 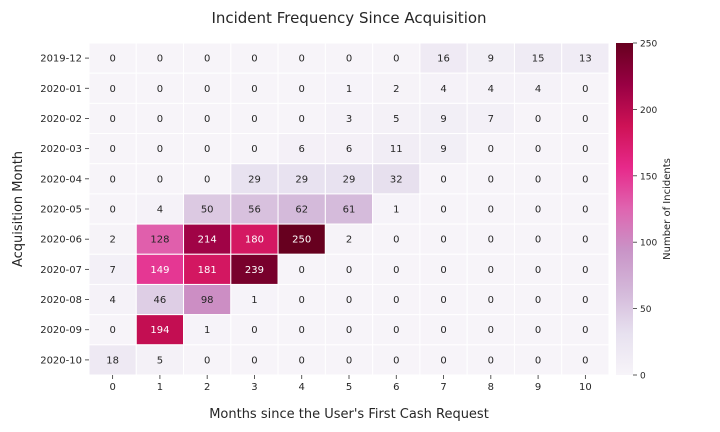 I want to click on cell-value-label: 98, so click(x=207, y=300).